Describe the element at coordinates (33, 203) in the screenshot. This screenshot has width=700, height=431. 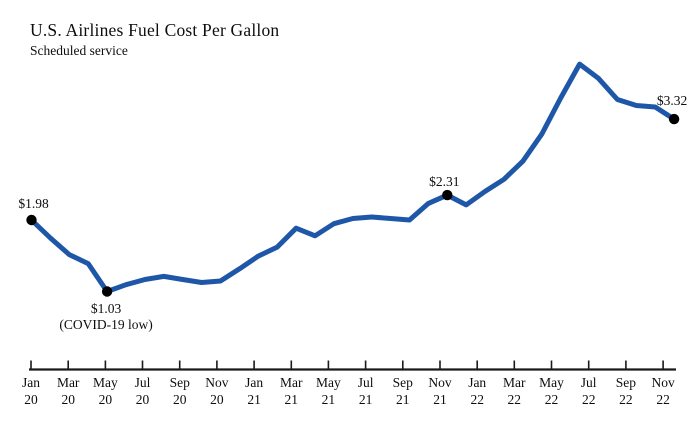
I see `annotation-value: $1.98` at that location.